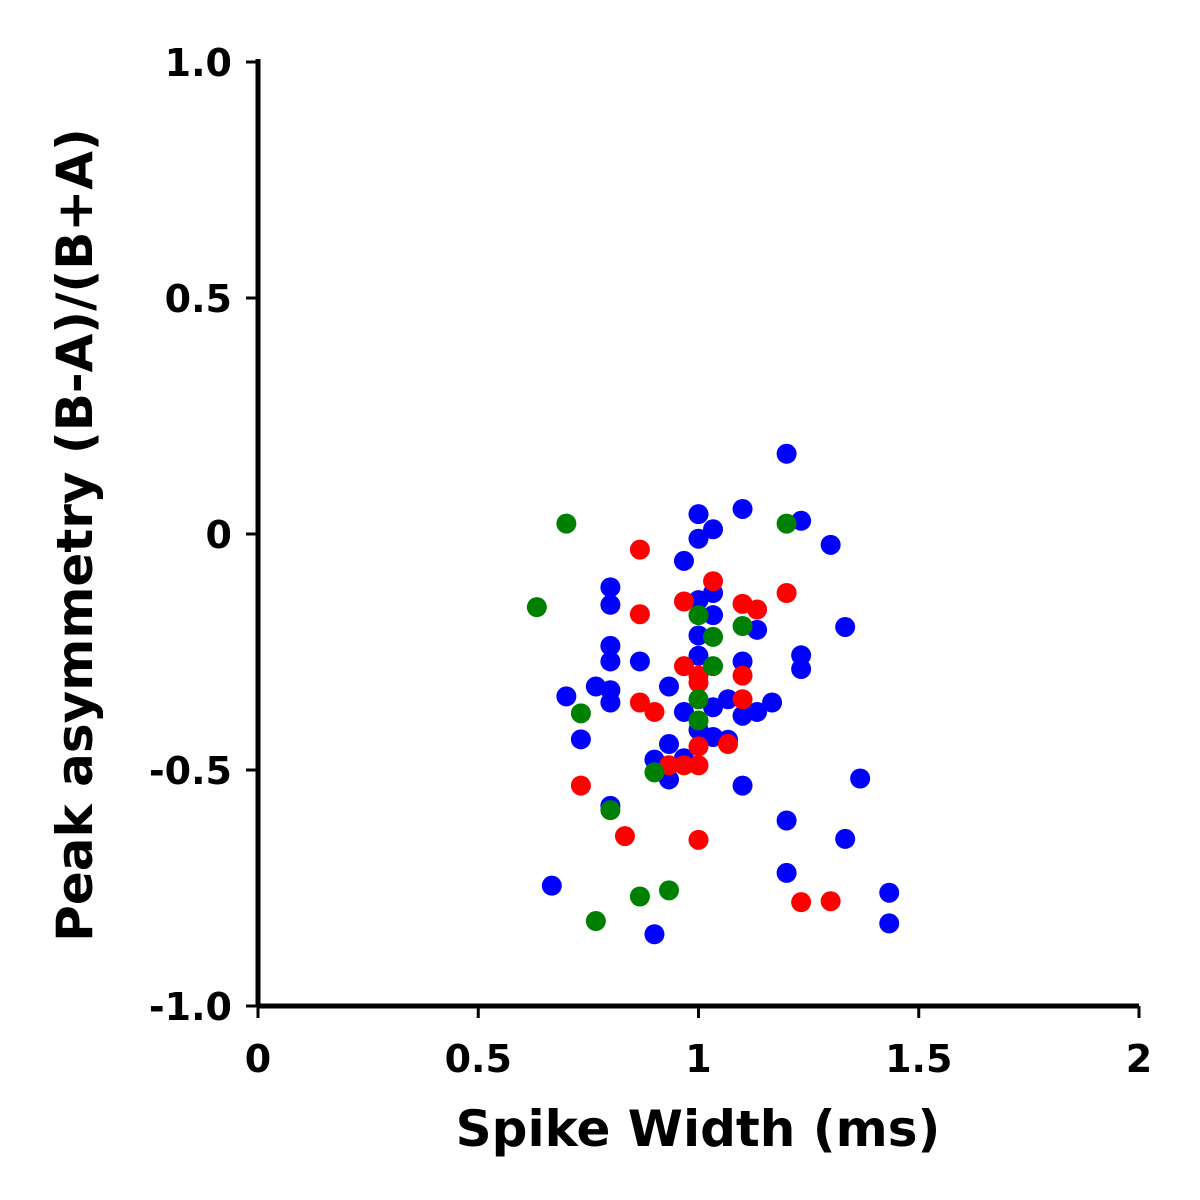 This screenshot has height=1200, width=1200. I want to click on y-tick-label: -1.0, so click(190, 1007).